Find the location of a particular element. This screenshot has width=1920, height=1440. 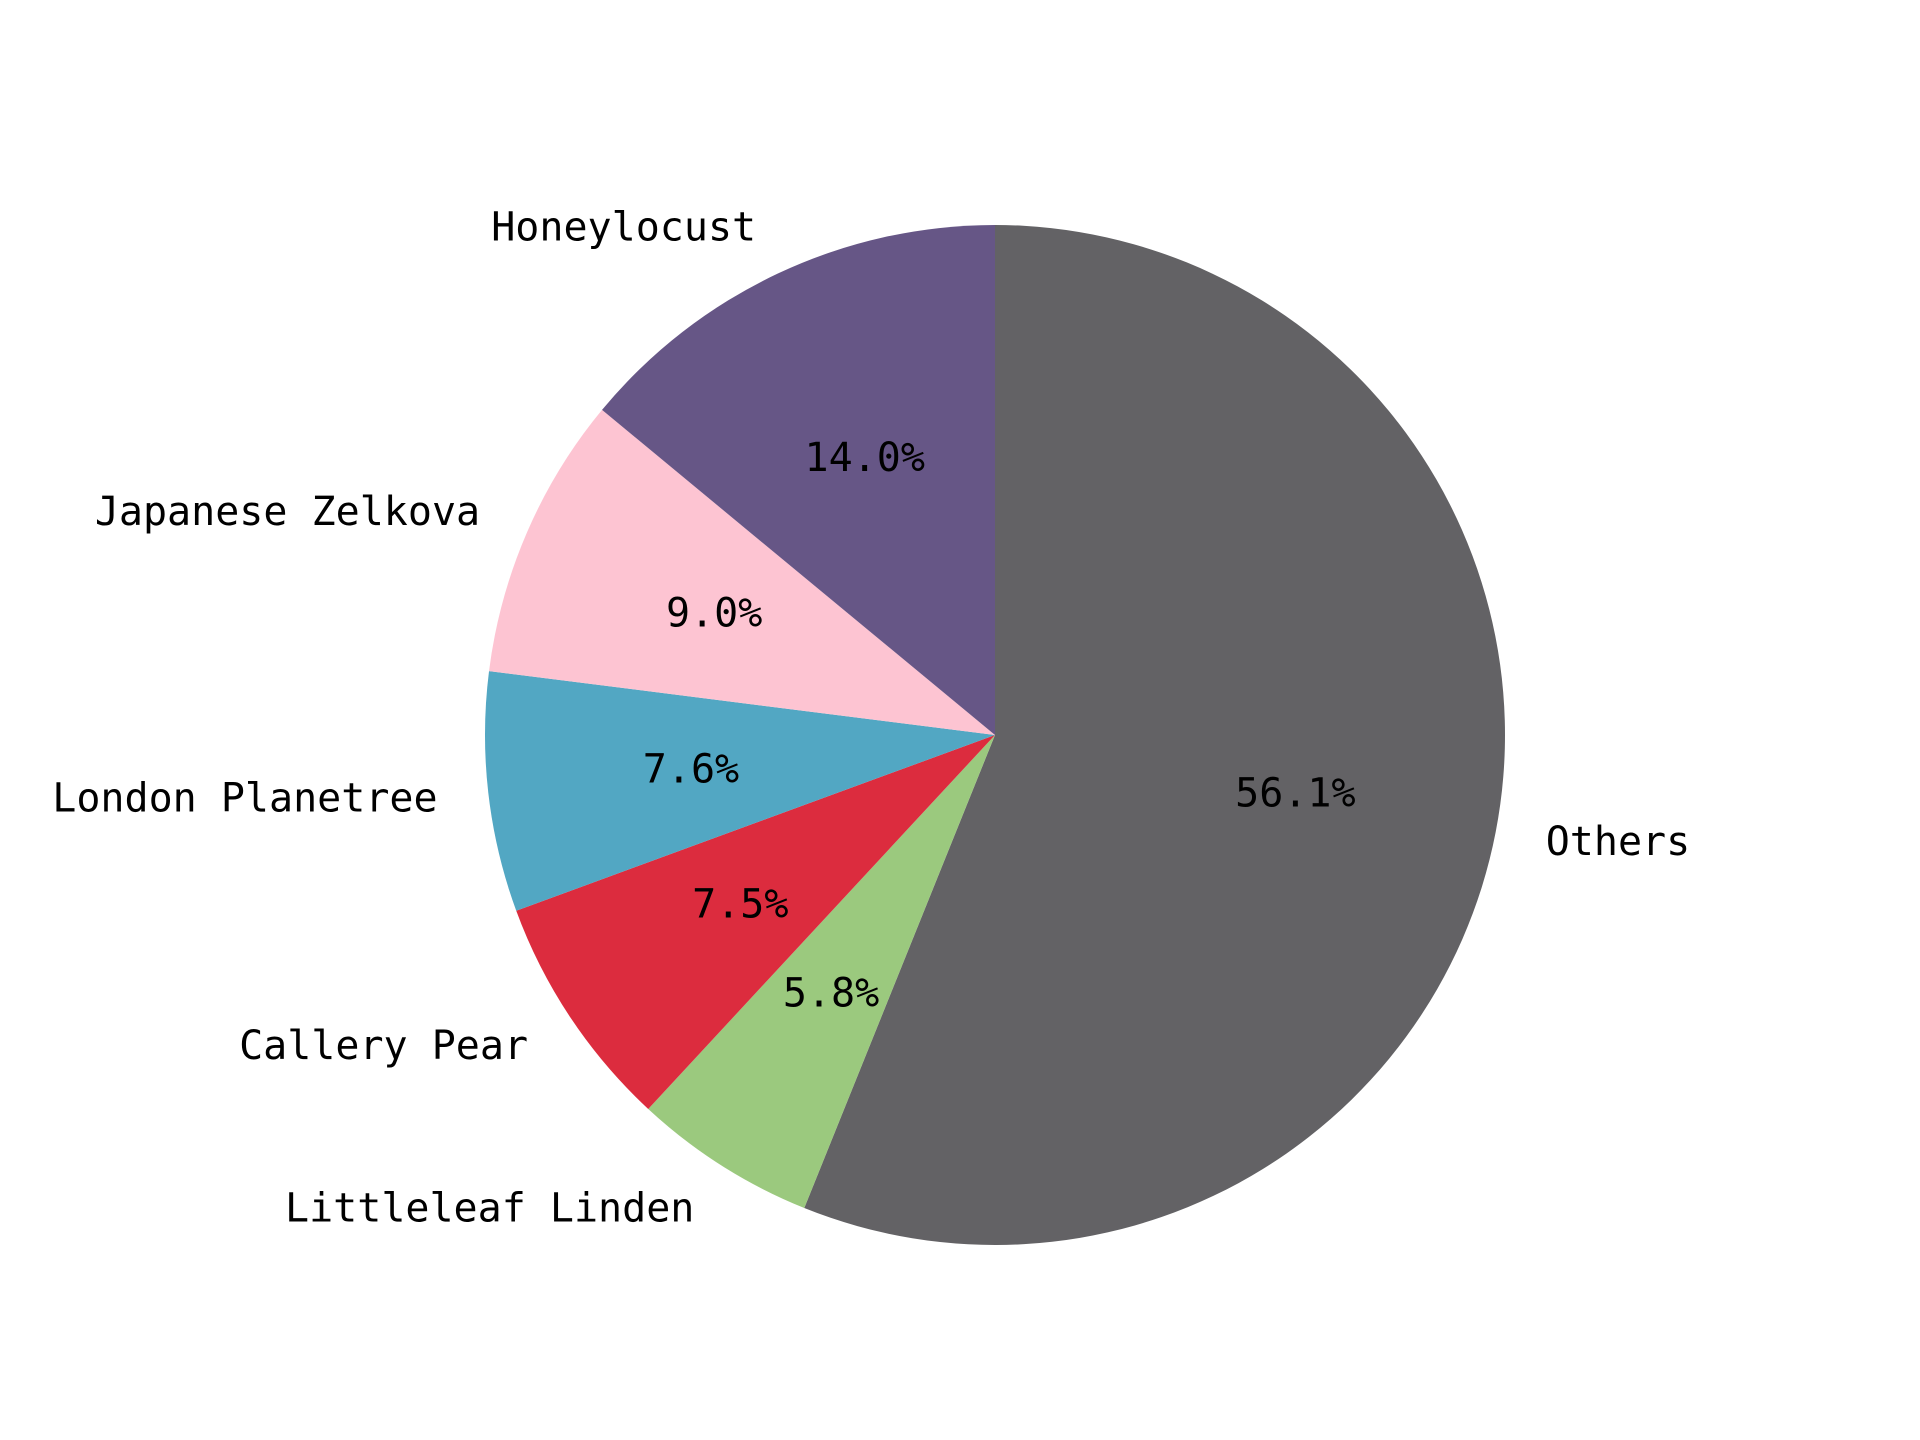

pct-label-honeylocust: 14.0% is located at coordinates (865, 458).